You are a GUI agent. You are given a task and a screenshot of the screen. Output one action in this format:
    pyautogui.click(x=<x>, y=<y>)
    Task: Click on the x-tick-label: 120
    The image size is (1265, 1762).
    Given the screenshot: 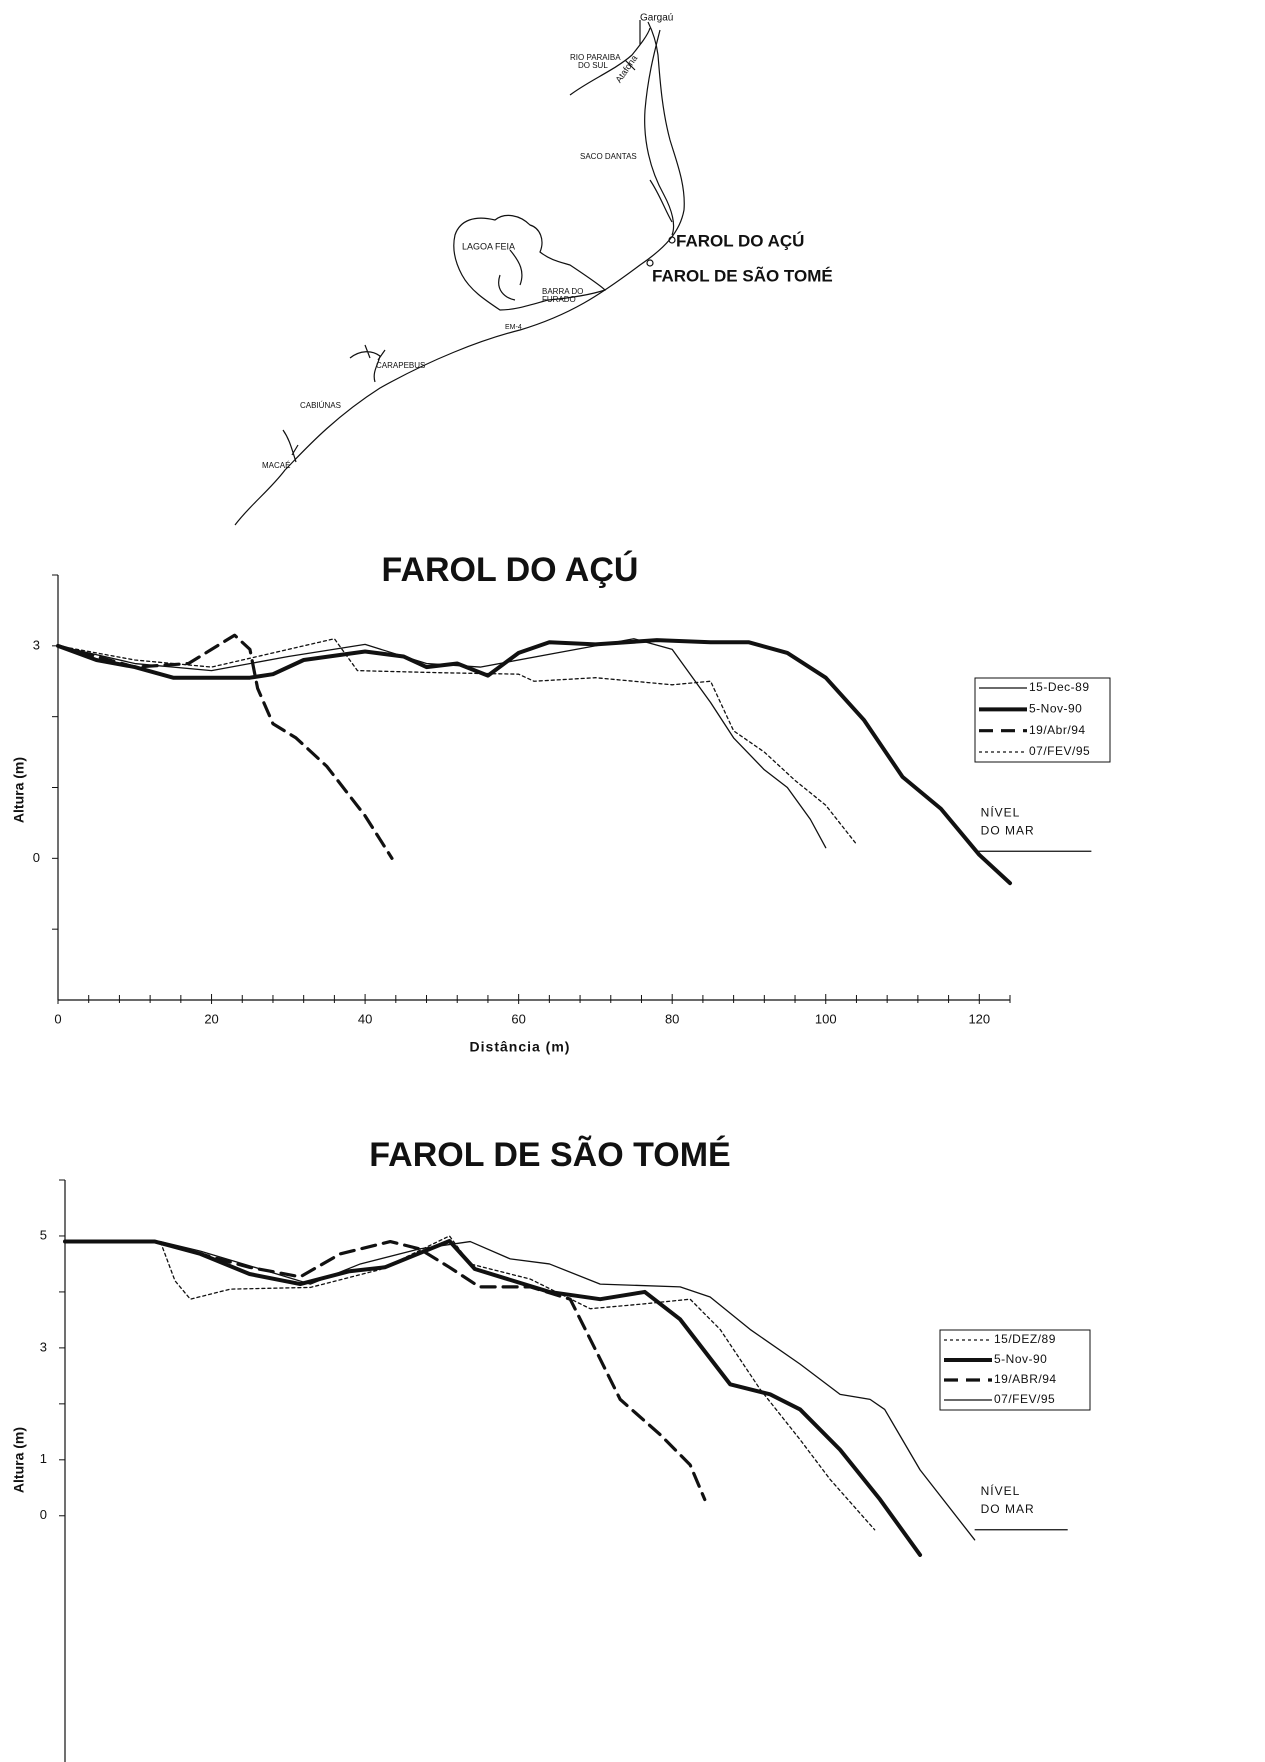 What is the action you would take?
    pyautogui.click(x=979, y=1018)
    